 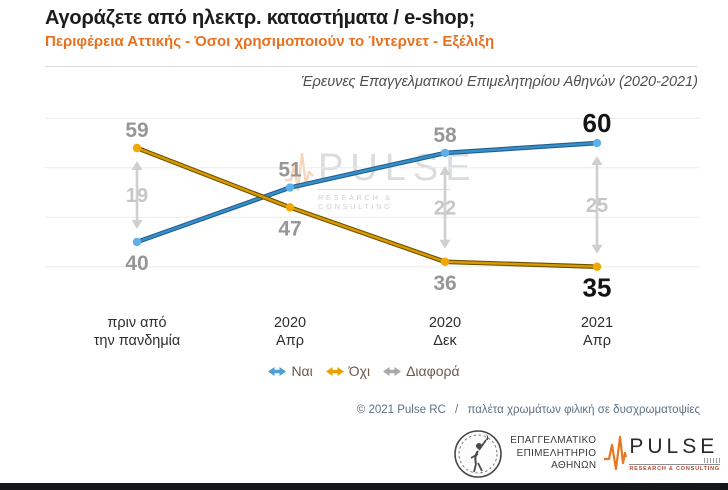 I want to click on value-label: 60, so click(x=597, y=123).